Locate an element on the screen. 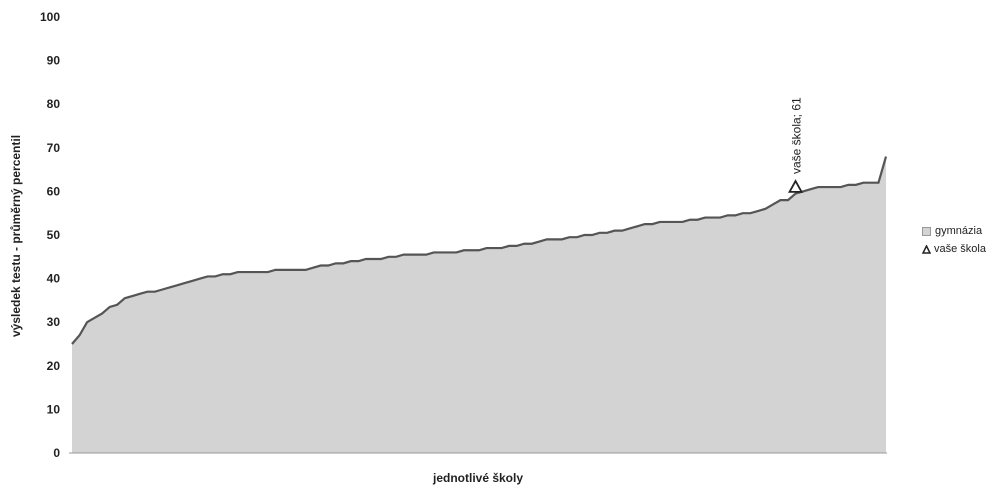  legend-item-vase-skola: vaše škola is located at coordinates (954, 249).